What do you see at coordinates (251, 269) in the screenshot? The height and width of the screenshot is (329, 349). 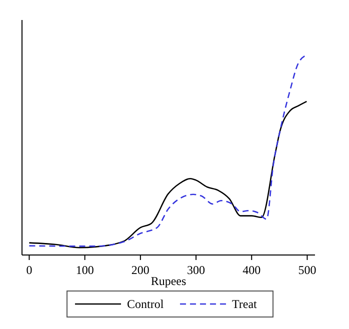 I see `x-tick-label: 400` at bounding box center [251, 269].